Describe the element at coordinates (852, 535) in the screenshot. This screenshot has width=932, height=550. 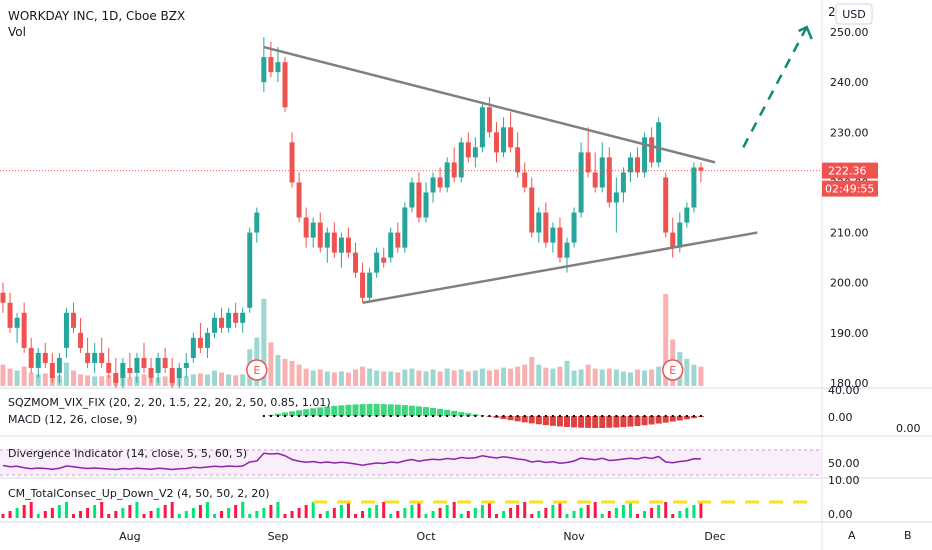
I see `auto-scale-button: A` at that location.